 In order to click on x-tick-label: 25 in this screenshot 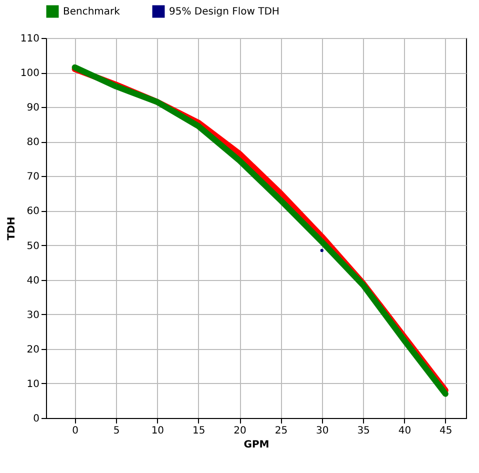, I will do `click(281, 431)`.